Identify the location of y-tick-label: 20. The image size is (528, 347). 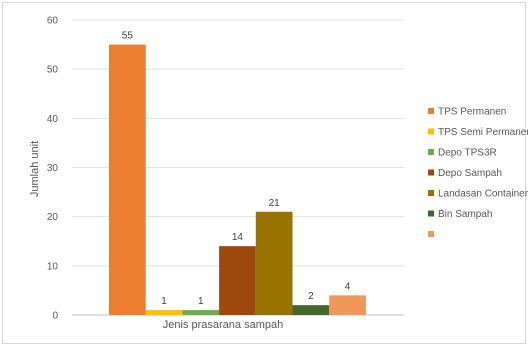
(53, 217).